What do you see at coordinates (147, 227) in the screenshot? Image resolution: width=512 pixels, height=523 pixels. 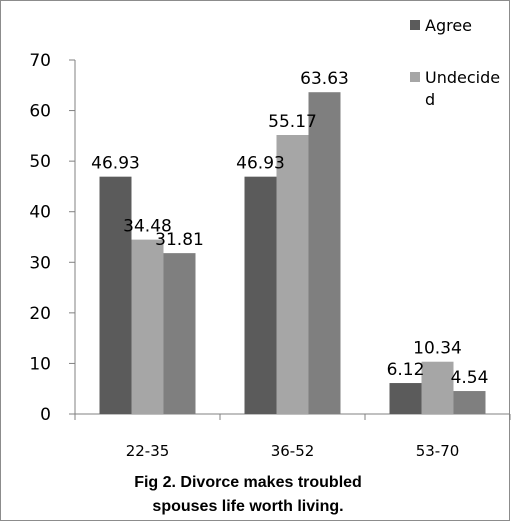 I see `data-label: 34.48` at bounding box center [147, 227].